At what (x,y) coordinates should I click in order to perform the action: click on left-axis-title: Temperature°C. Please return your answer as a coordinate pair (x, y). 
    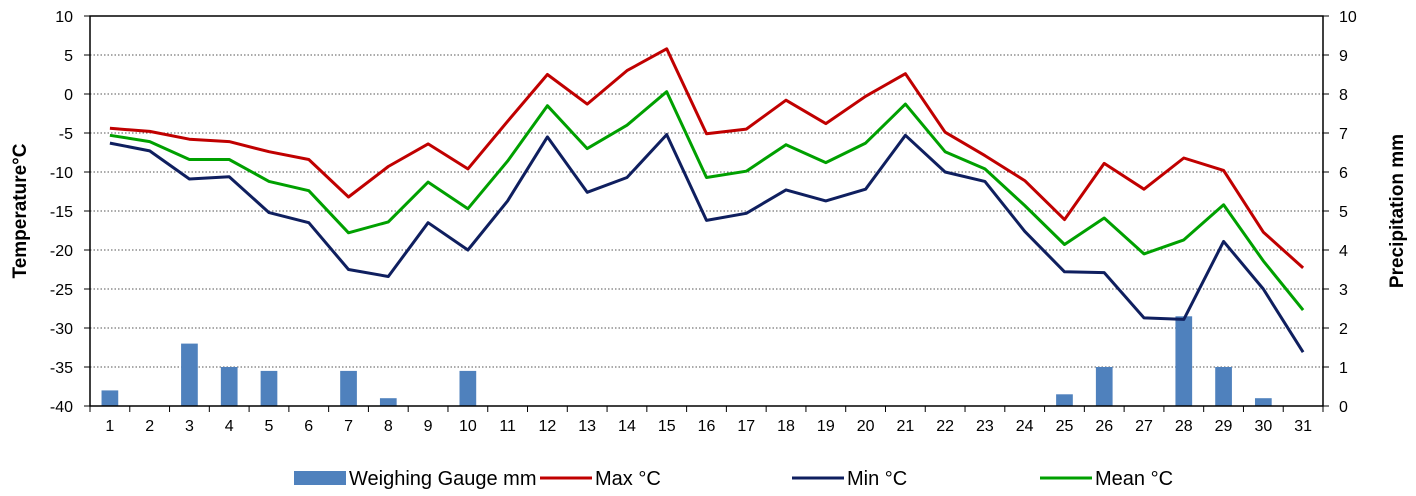
    Looking at the image, I should click on (20, 210).